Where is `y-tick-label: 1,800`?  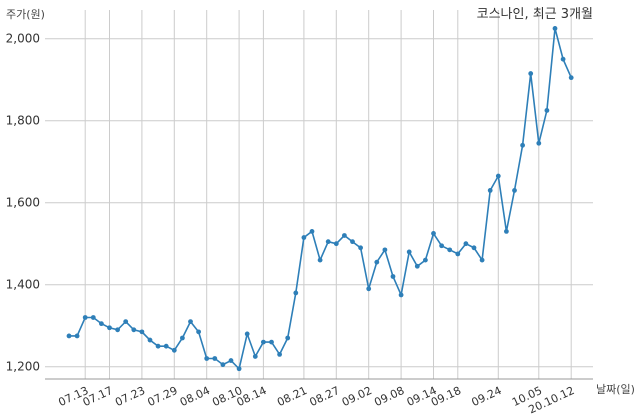
y-tick-label: 1,800 is located at coordinates (23, 121).